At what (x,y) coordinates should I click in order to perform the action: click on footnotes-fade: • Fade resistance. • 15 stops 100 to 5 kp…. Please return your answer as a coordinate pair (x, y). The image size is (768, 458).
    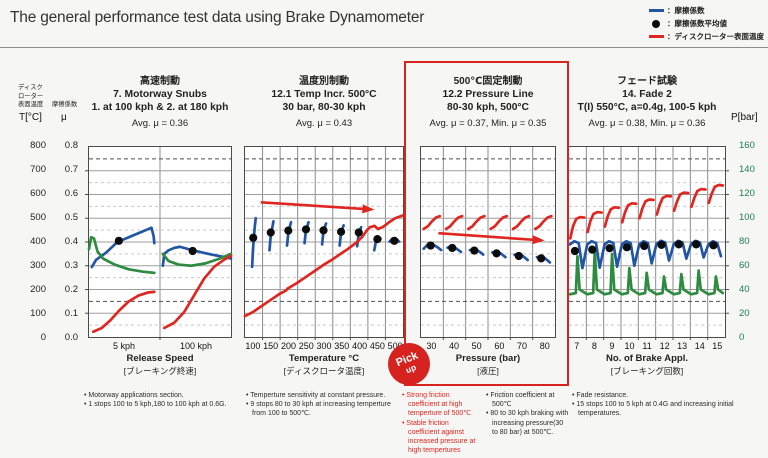
    Looking at the image, I should click on (656, 405).